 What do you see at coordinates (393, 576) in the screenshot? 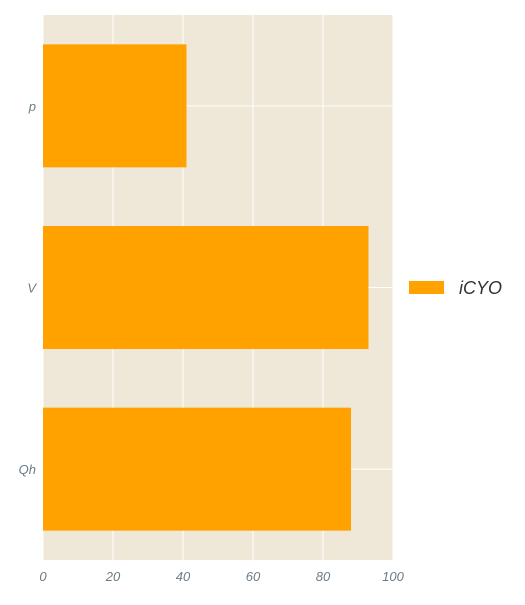
I see `x-tick-label: 100` at bounding box center [393, 576].